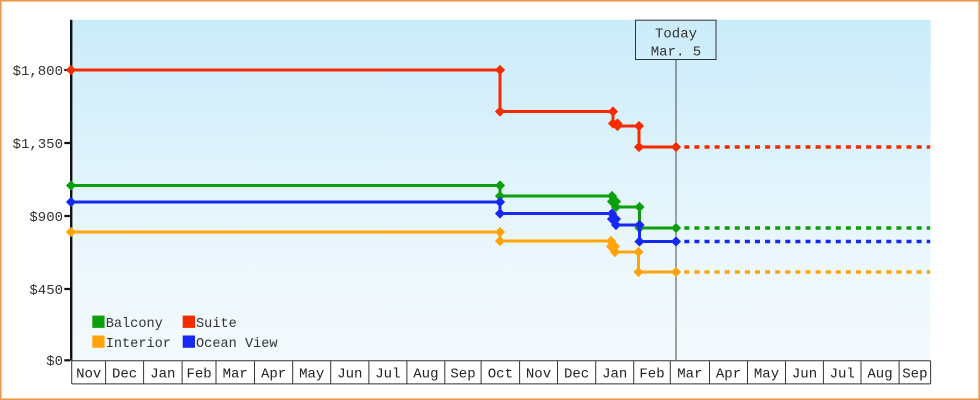 The height and width of the screenshot is (400, 980). Describe the element at coordinates (676, 53) in the screenshot. I see `svg-text: Mar. 5` at that location.